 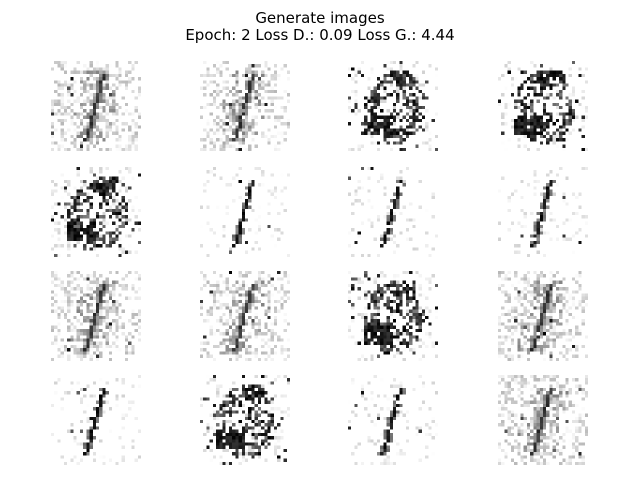 I want to click on generated-sample-r2-c2, so click(x=393, y=316).